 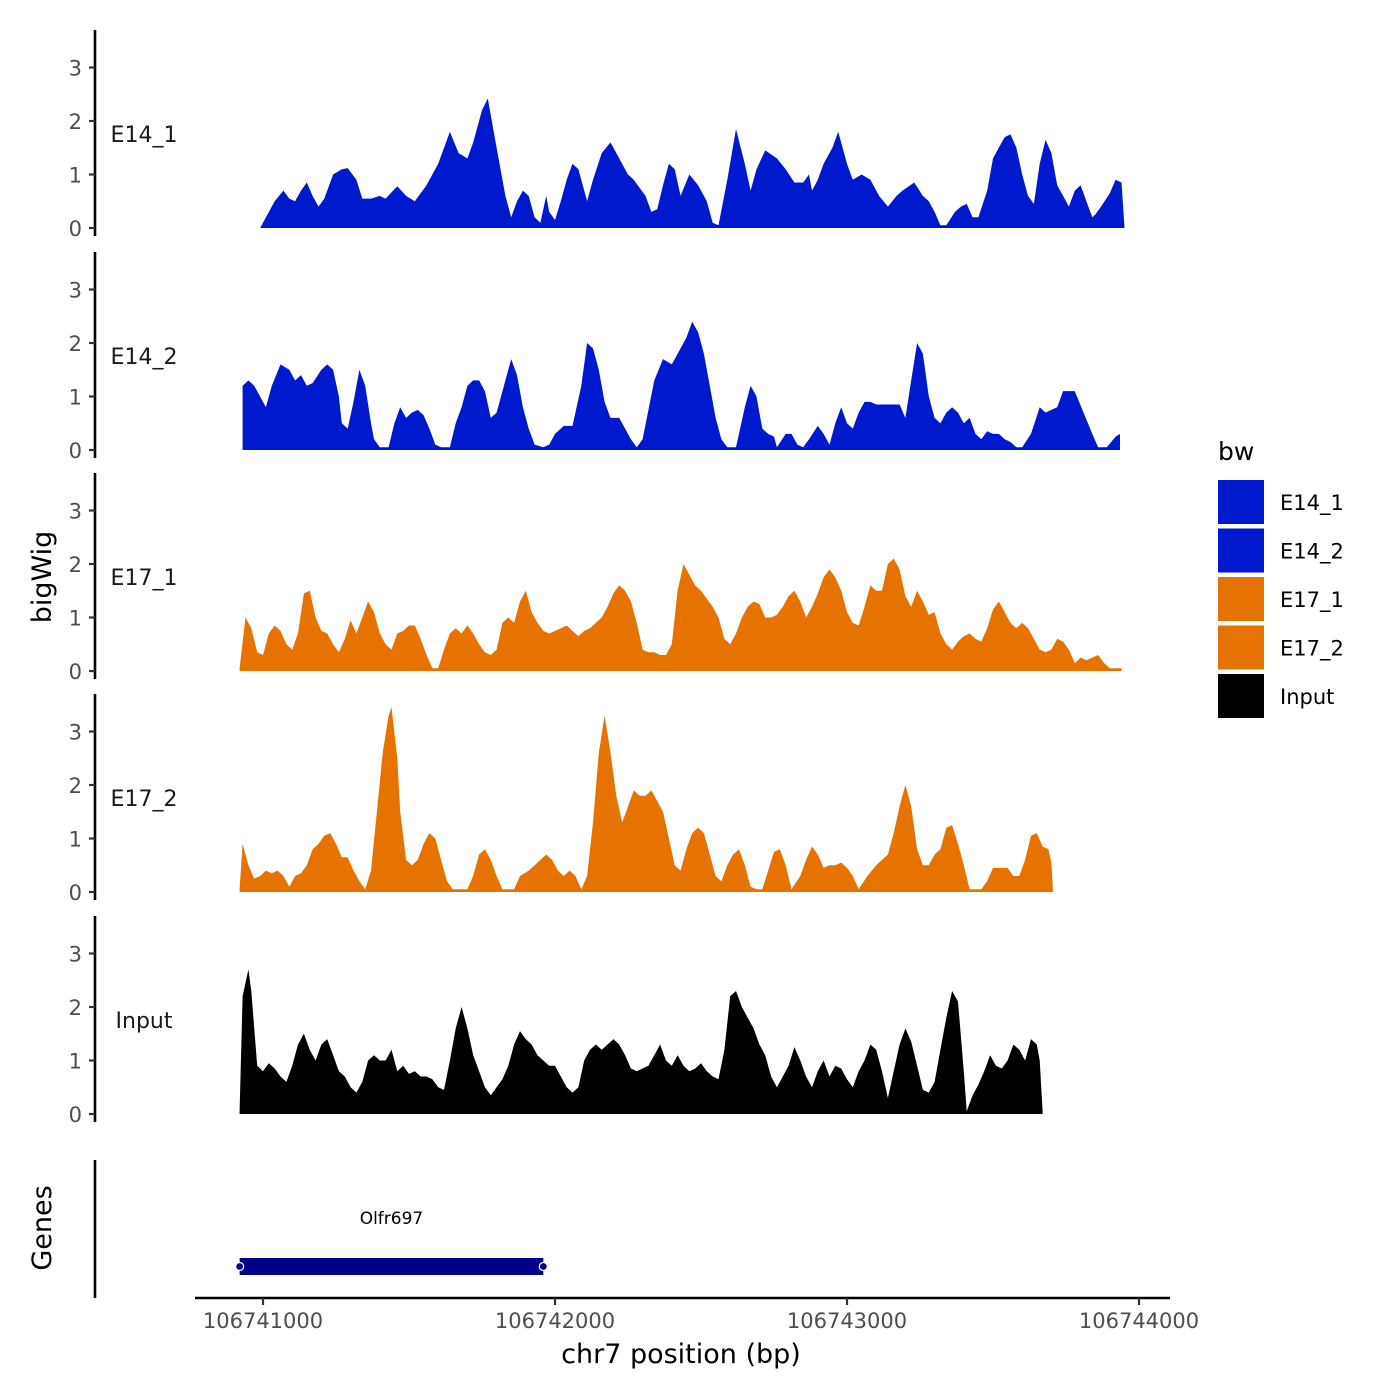 I want to click on x-tick-label-106742000: 106742000, so click(x=555, y=1321).